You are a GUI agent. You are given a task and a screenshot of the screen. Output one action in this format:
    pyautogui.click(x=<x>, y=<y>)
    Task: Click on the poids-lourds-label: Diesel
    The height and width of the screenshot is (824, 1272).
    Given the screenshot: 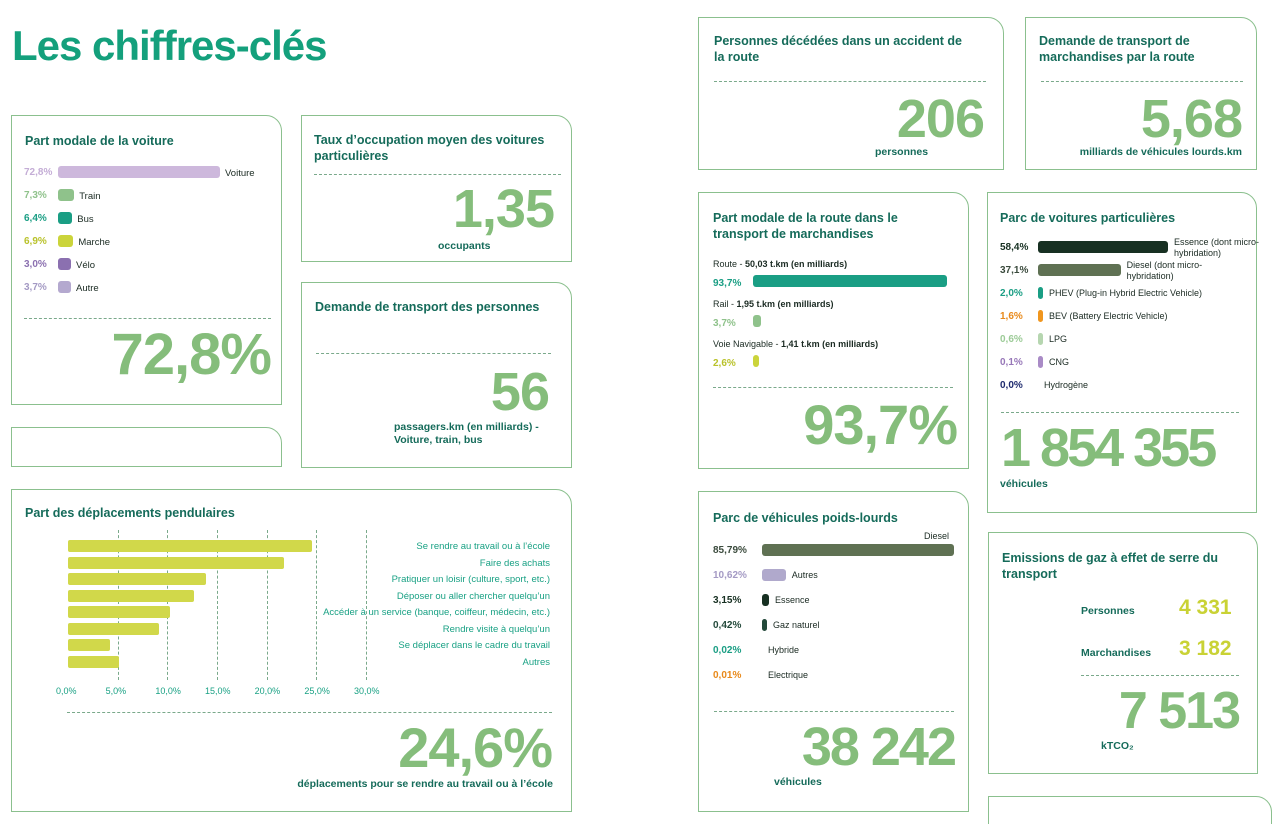 What is the action you would take?
    pyautogui.click(x=937, y=536)
    